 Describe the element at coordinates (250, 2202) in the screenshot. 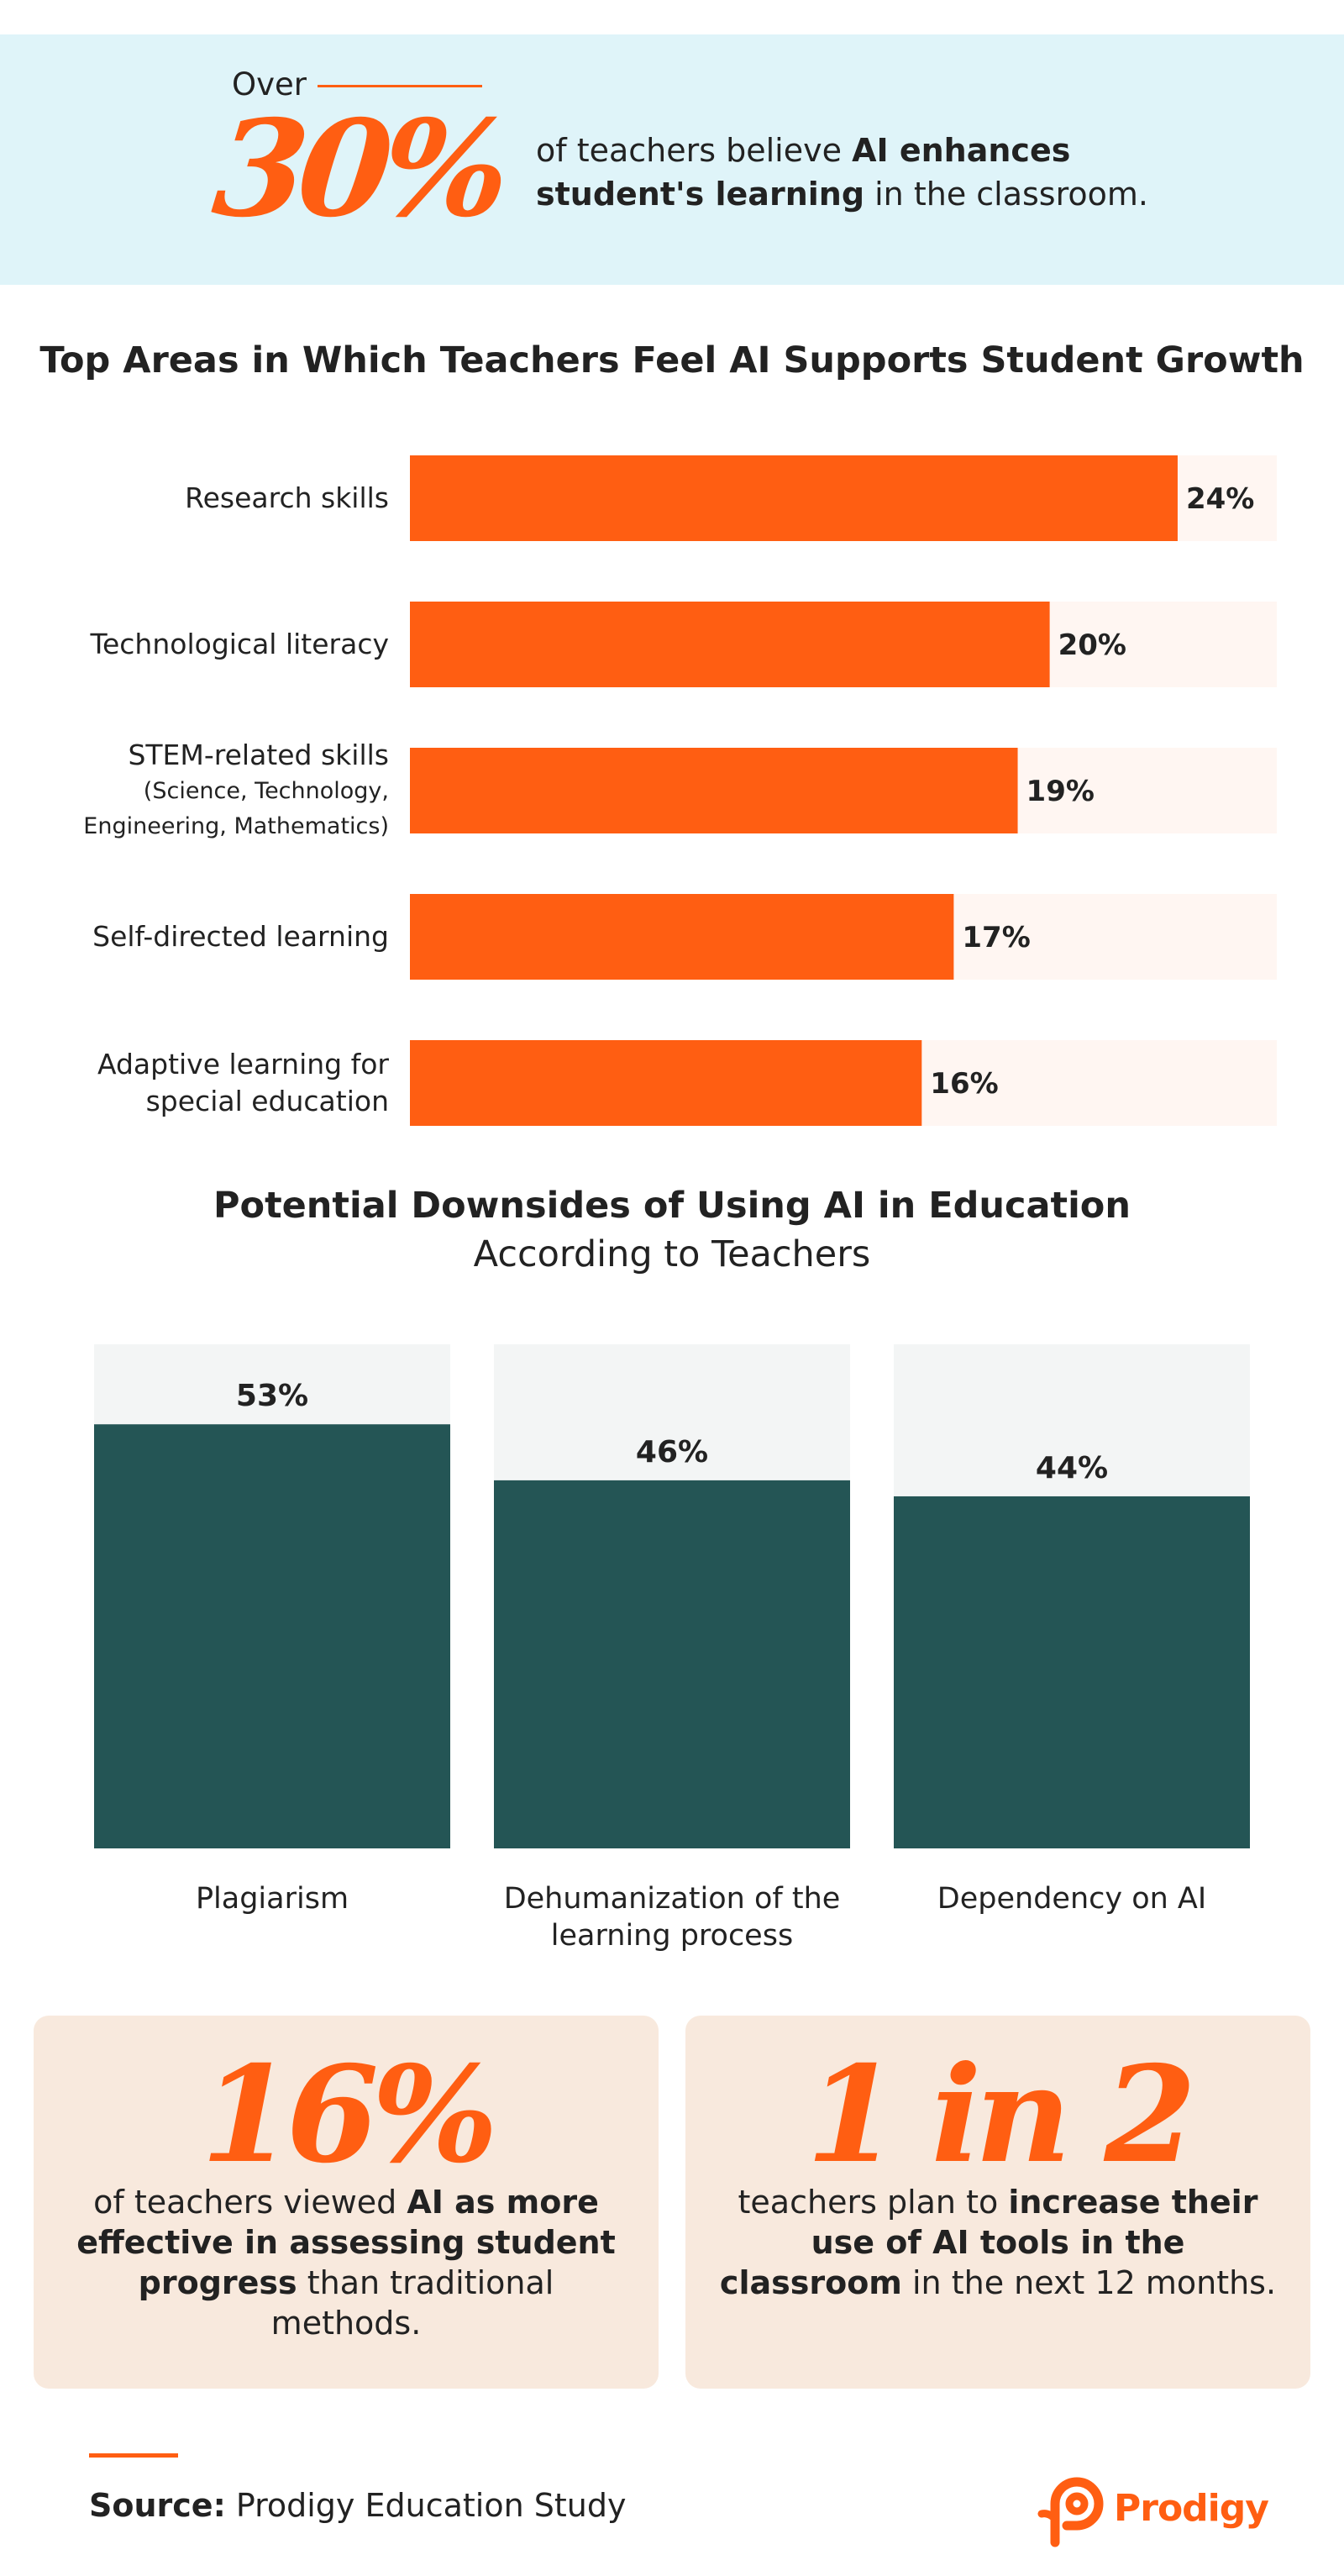

I see `card-text-pre: of teachers viewed` at that location.